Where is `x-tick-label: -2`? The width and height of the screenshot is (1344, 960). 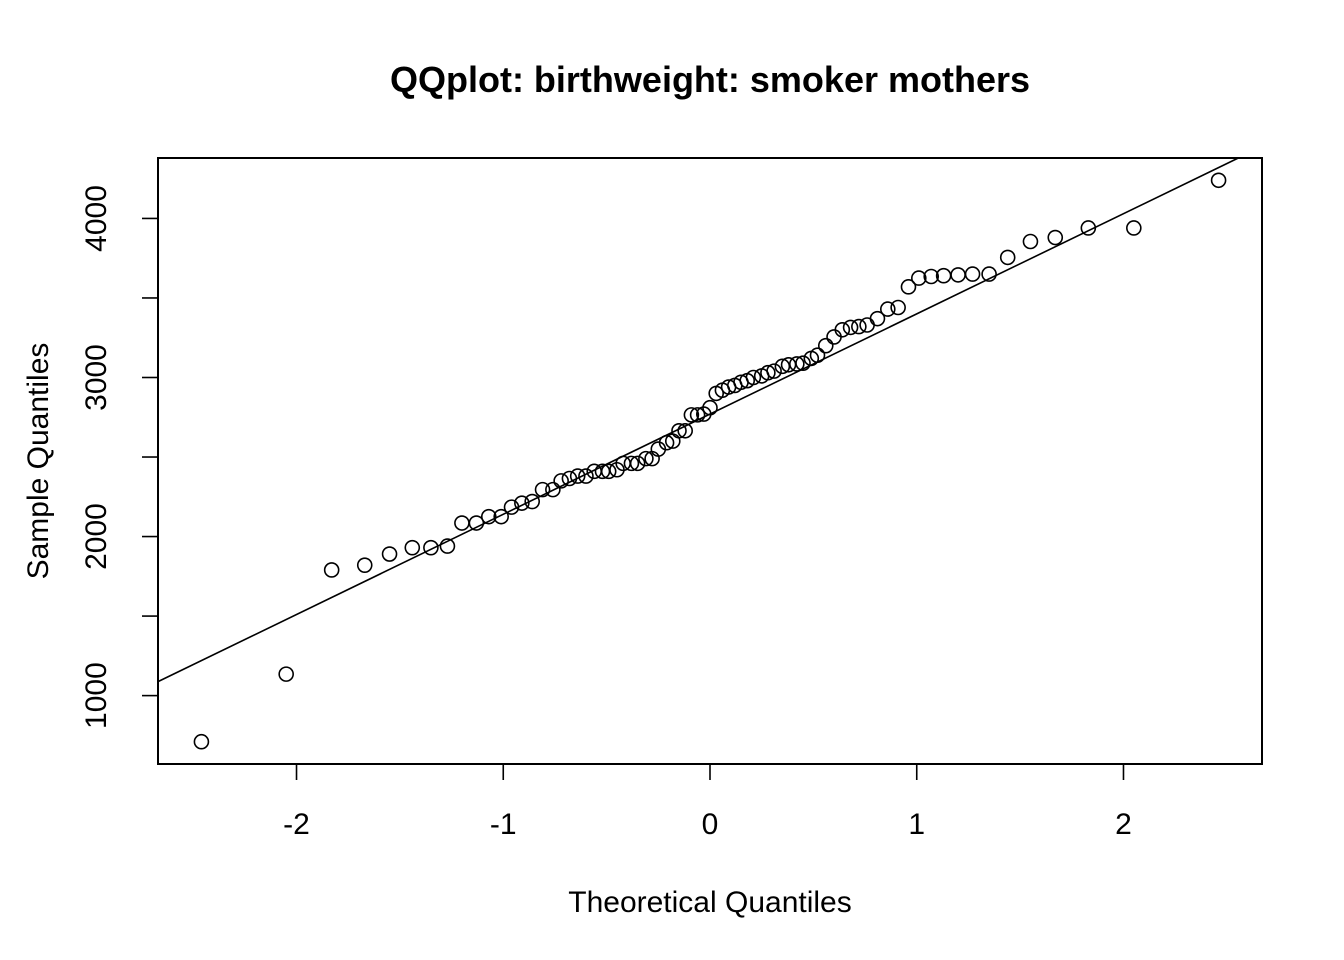
x-tick-label: -2 is located at coordinates (296, 824).